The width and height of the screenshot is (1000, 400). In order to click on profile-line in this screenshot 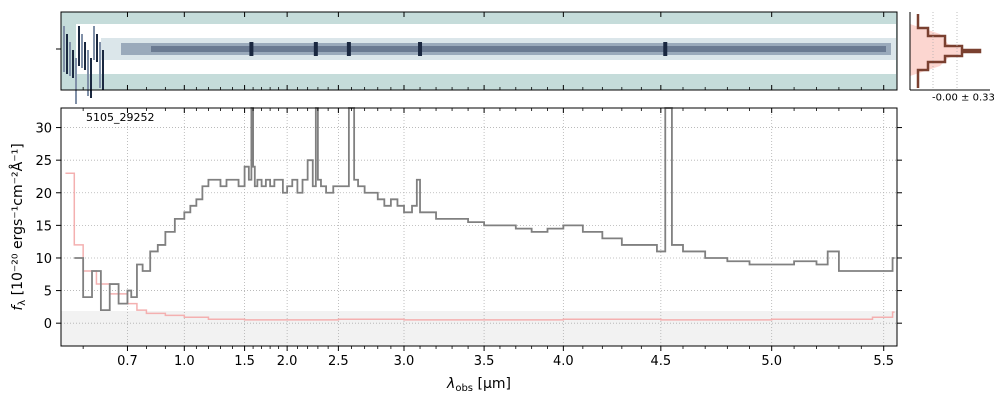, I will do `click(949, 51)`.